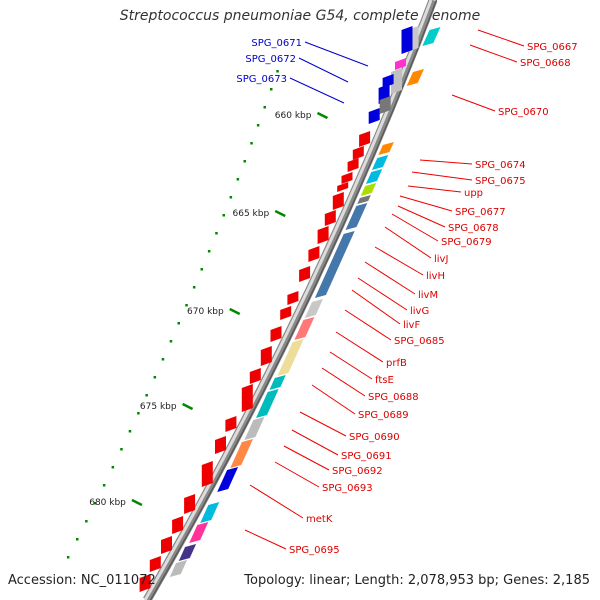 The width and height of the screenshot is (600, 600). I want to click on kbp-tick-label: 660 kbp, so click(293, 116).